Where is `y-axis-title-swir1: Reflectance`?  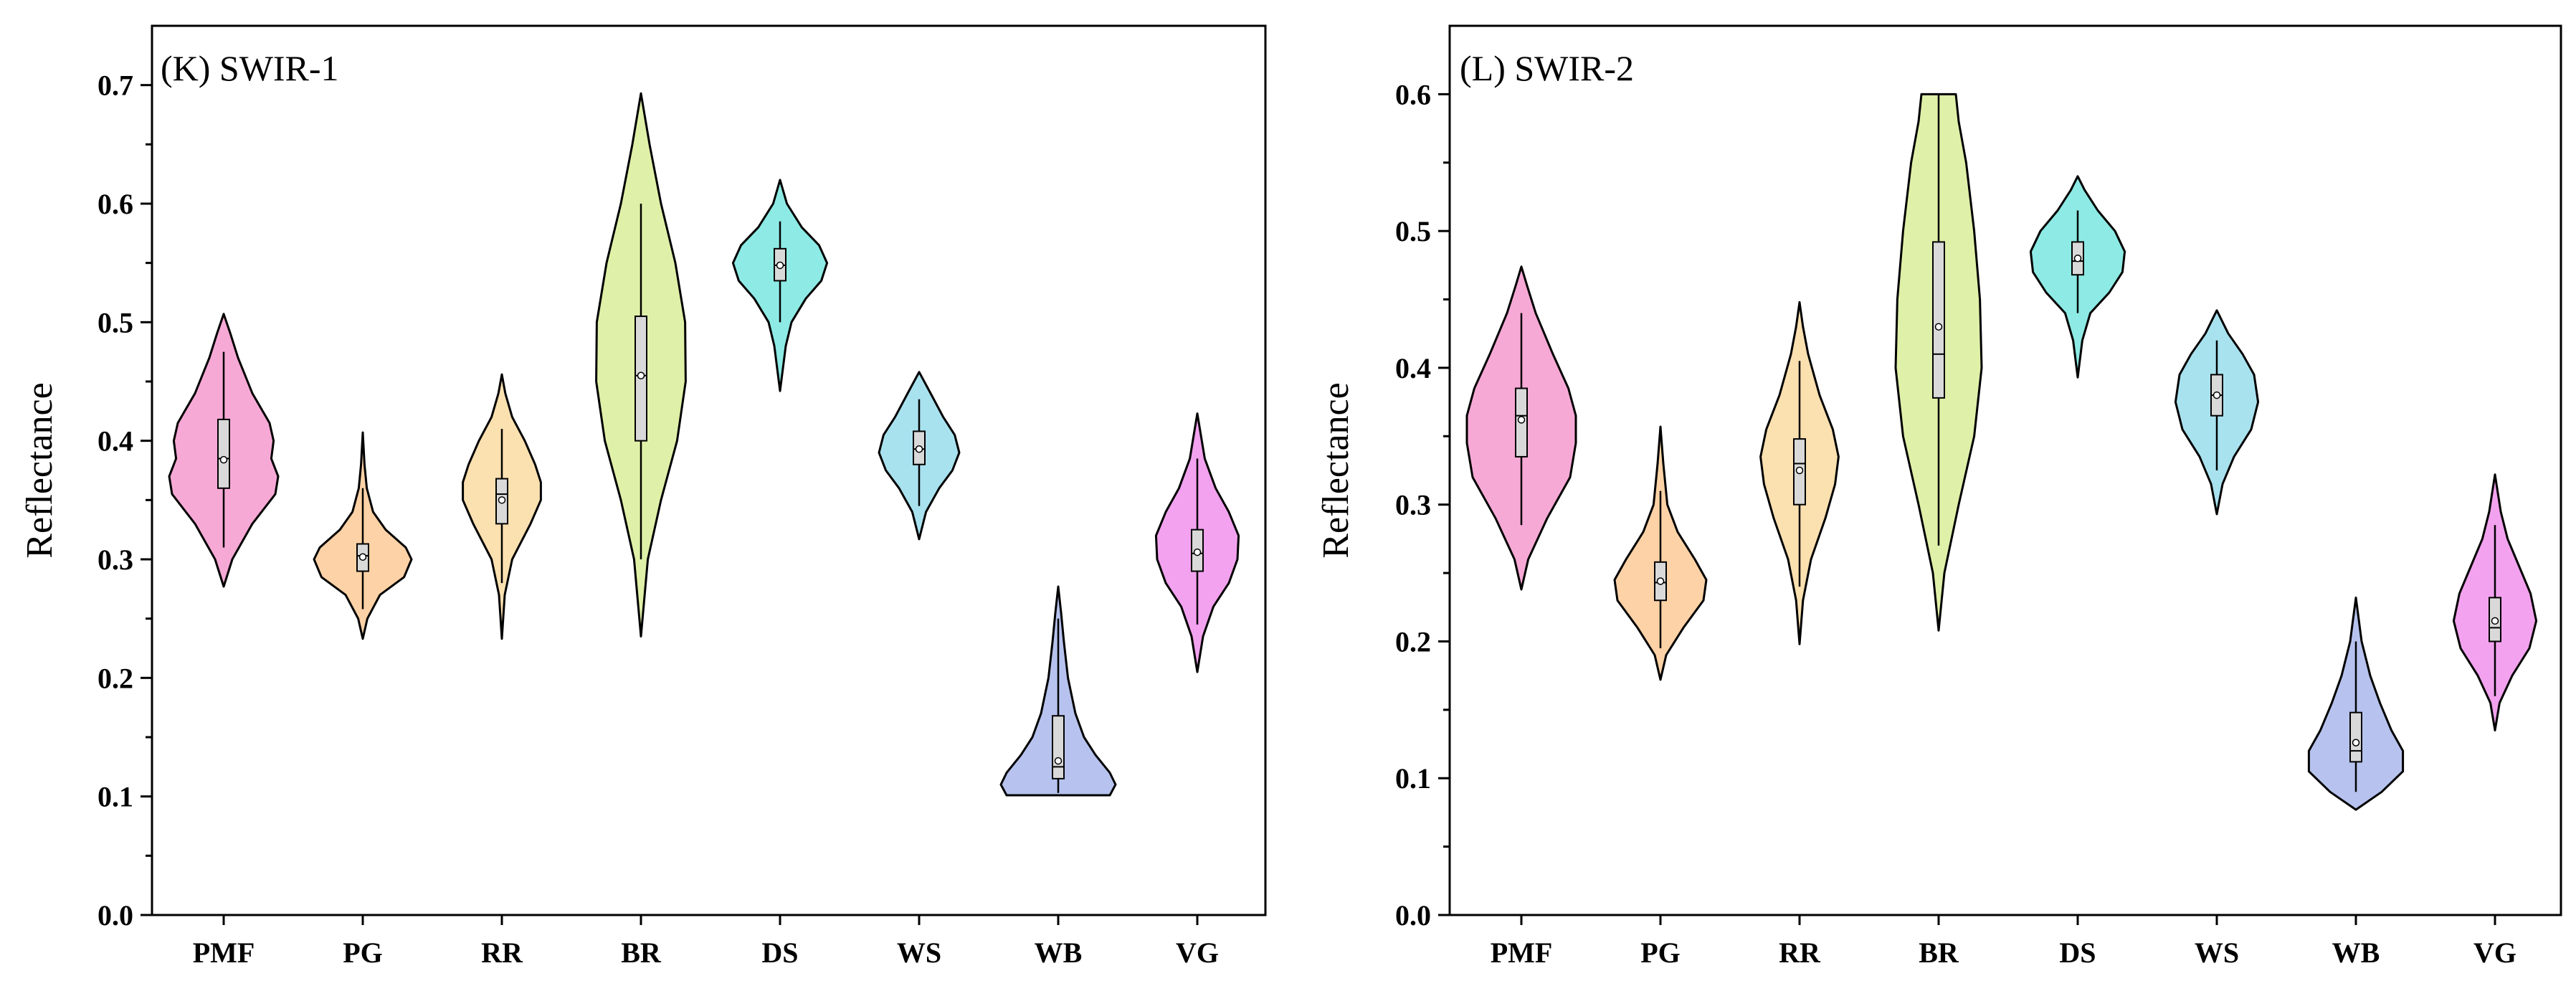
y-axis-title-swir1: Reflectance is located at coordinates (39, 470).